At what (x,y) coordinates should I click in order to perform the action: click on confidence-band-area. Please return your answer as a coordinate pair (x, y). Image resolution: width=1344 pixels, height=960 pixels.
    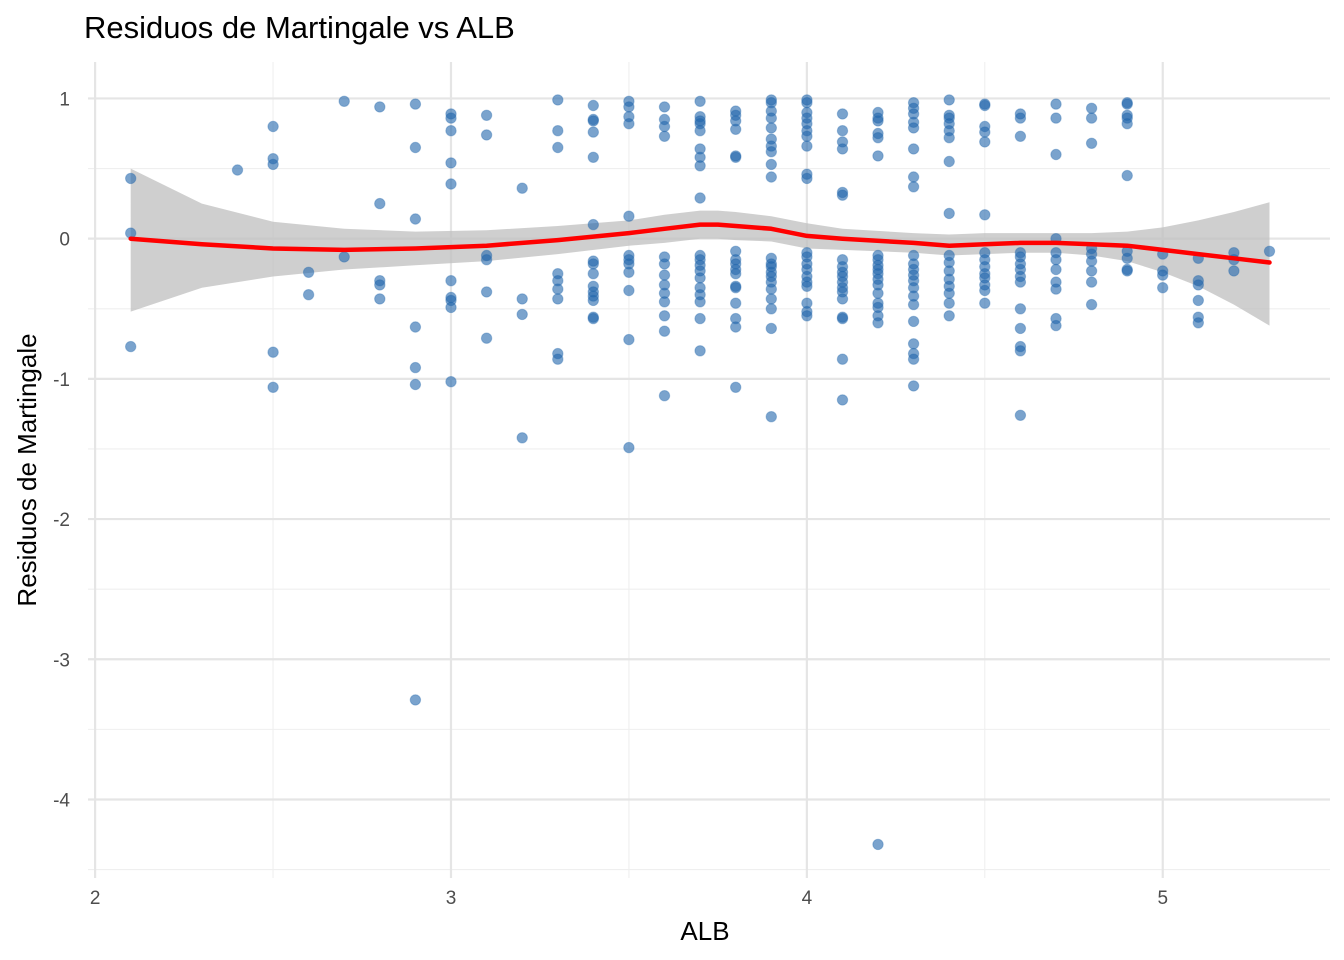
    Looking at the image, I should click on (700, 247).